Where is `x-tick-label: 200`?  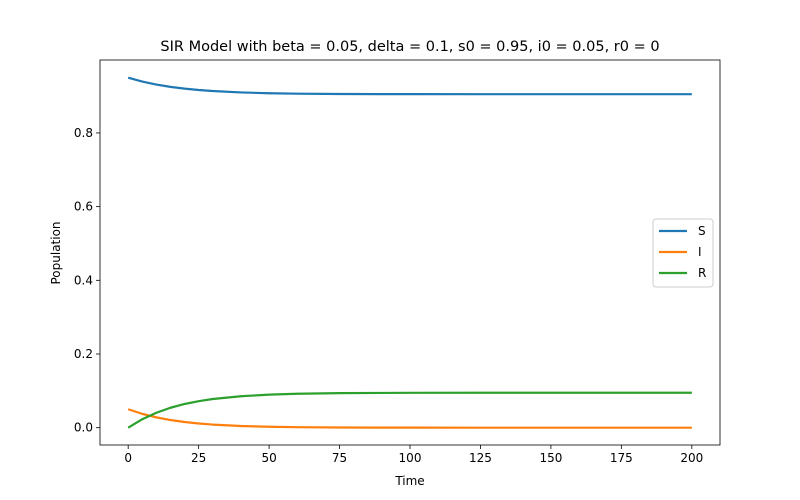 x-tick-label: 200 is located at coordinates (691, 458).